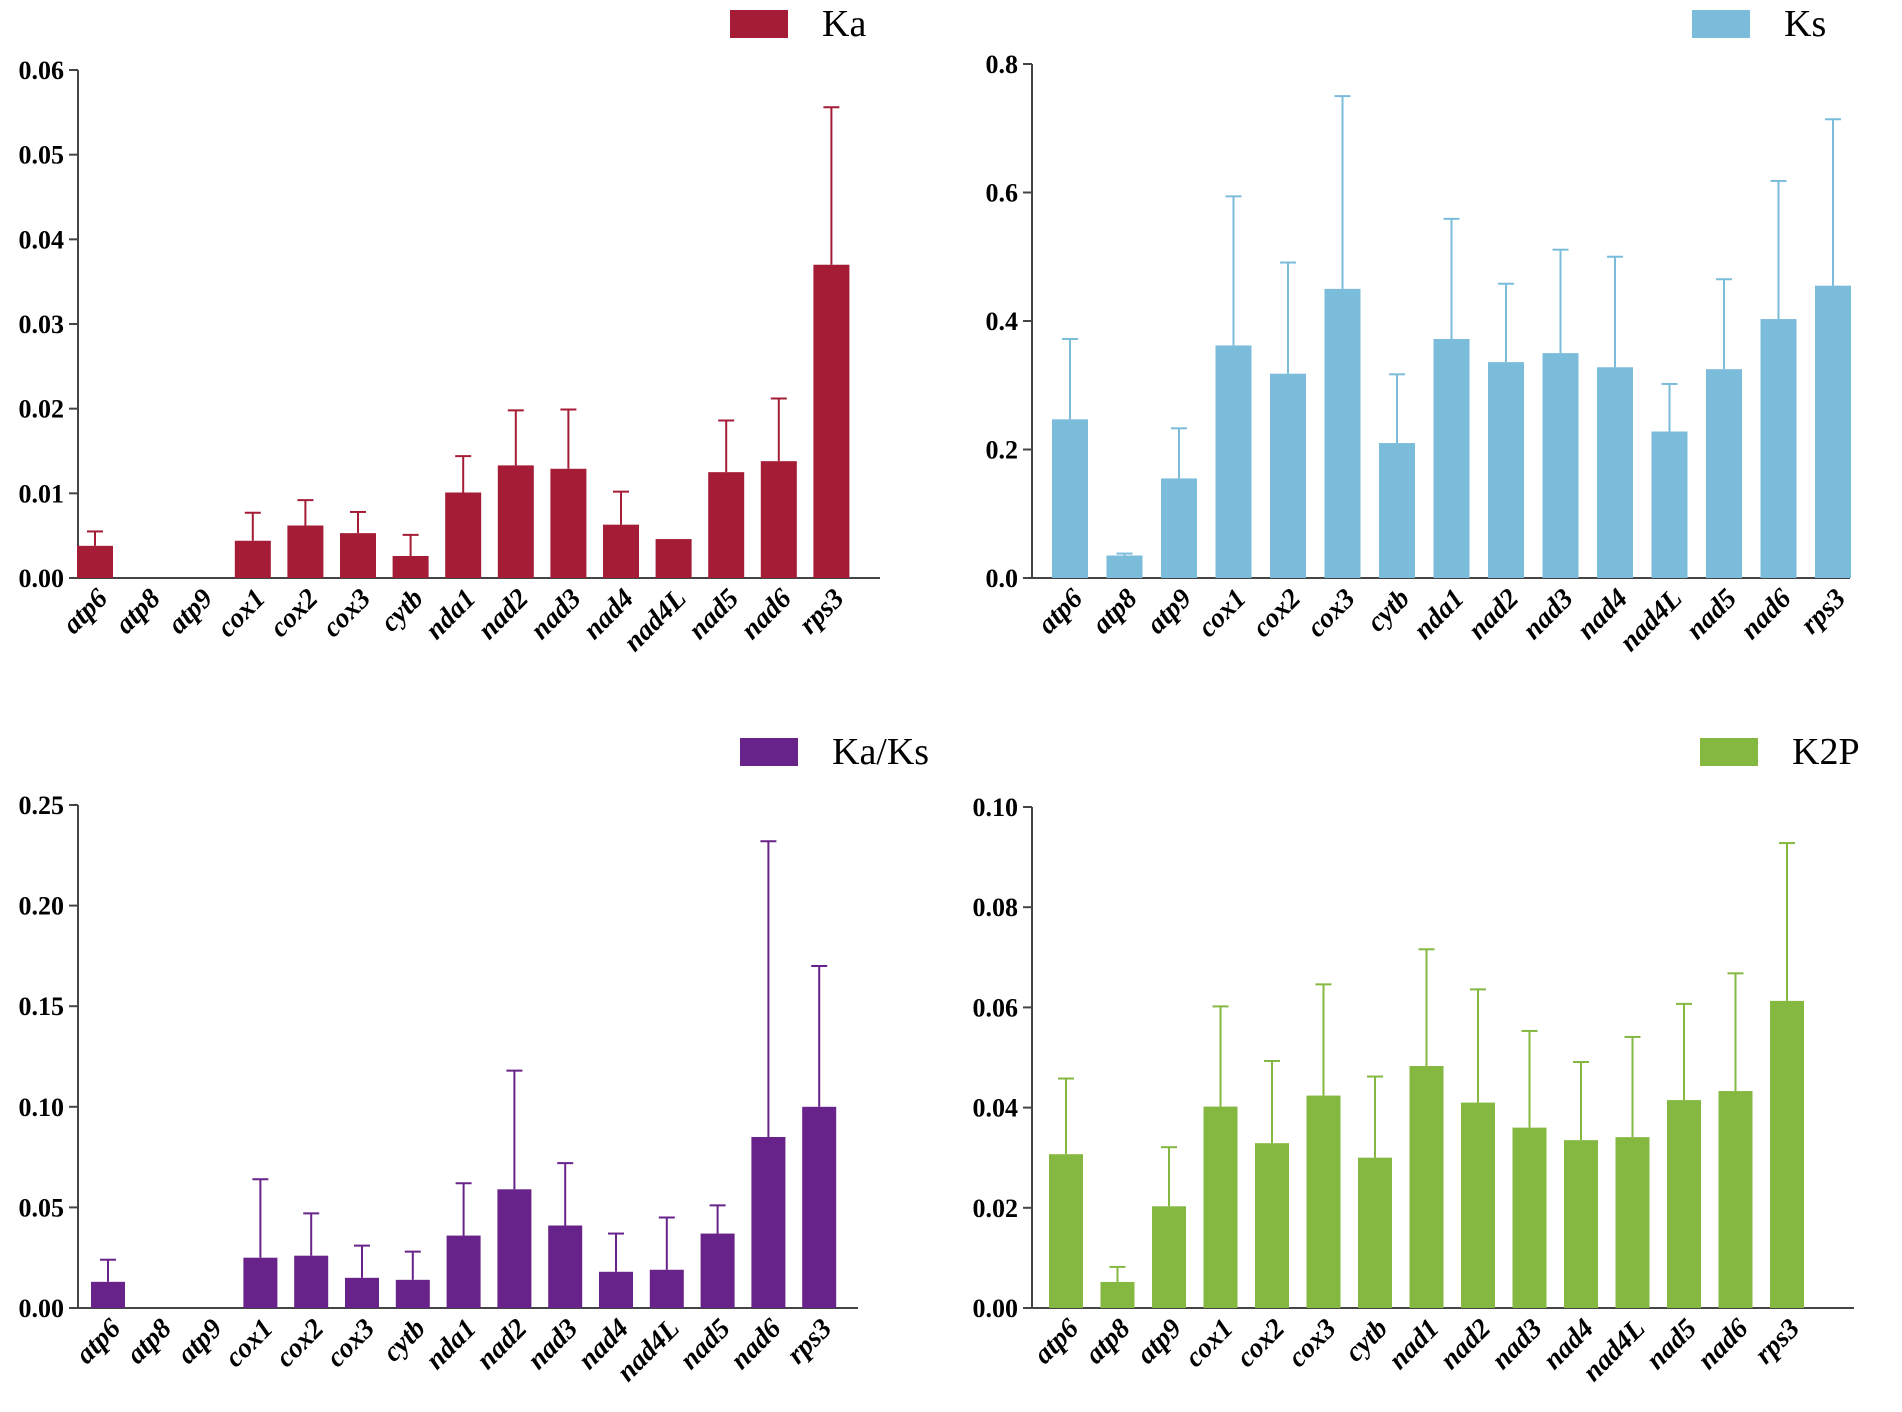 This screenshot has width=1902, height=1412. I want to click on y-tick-label: 0.20, so click(42, 906).